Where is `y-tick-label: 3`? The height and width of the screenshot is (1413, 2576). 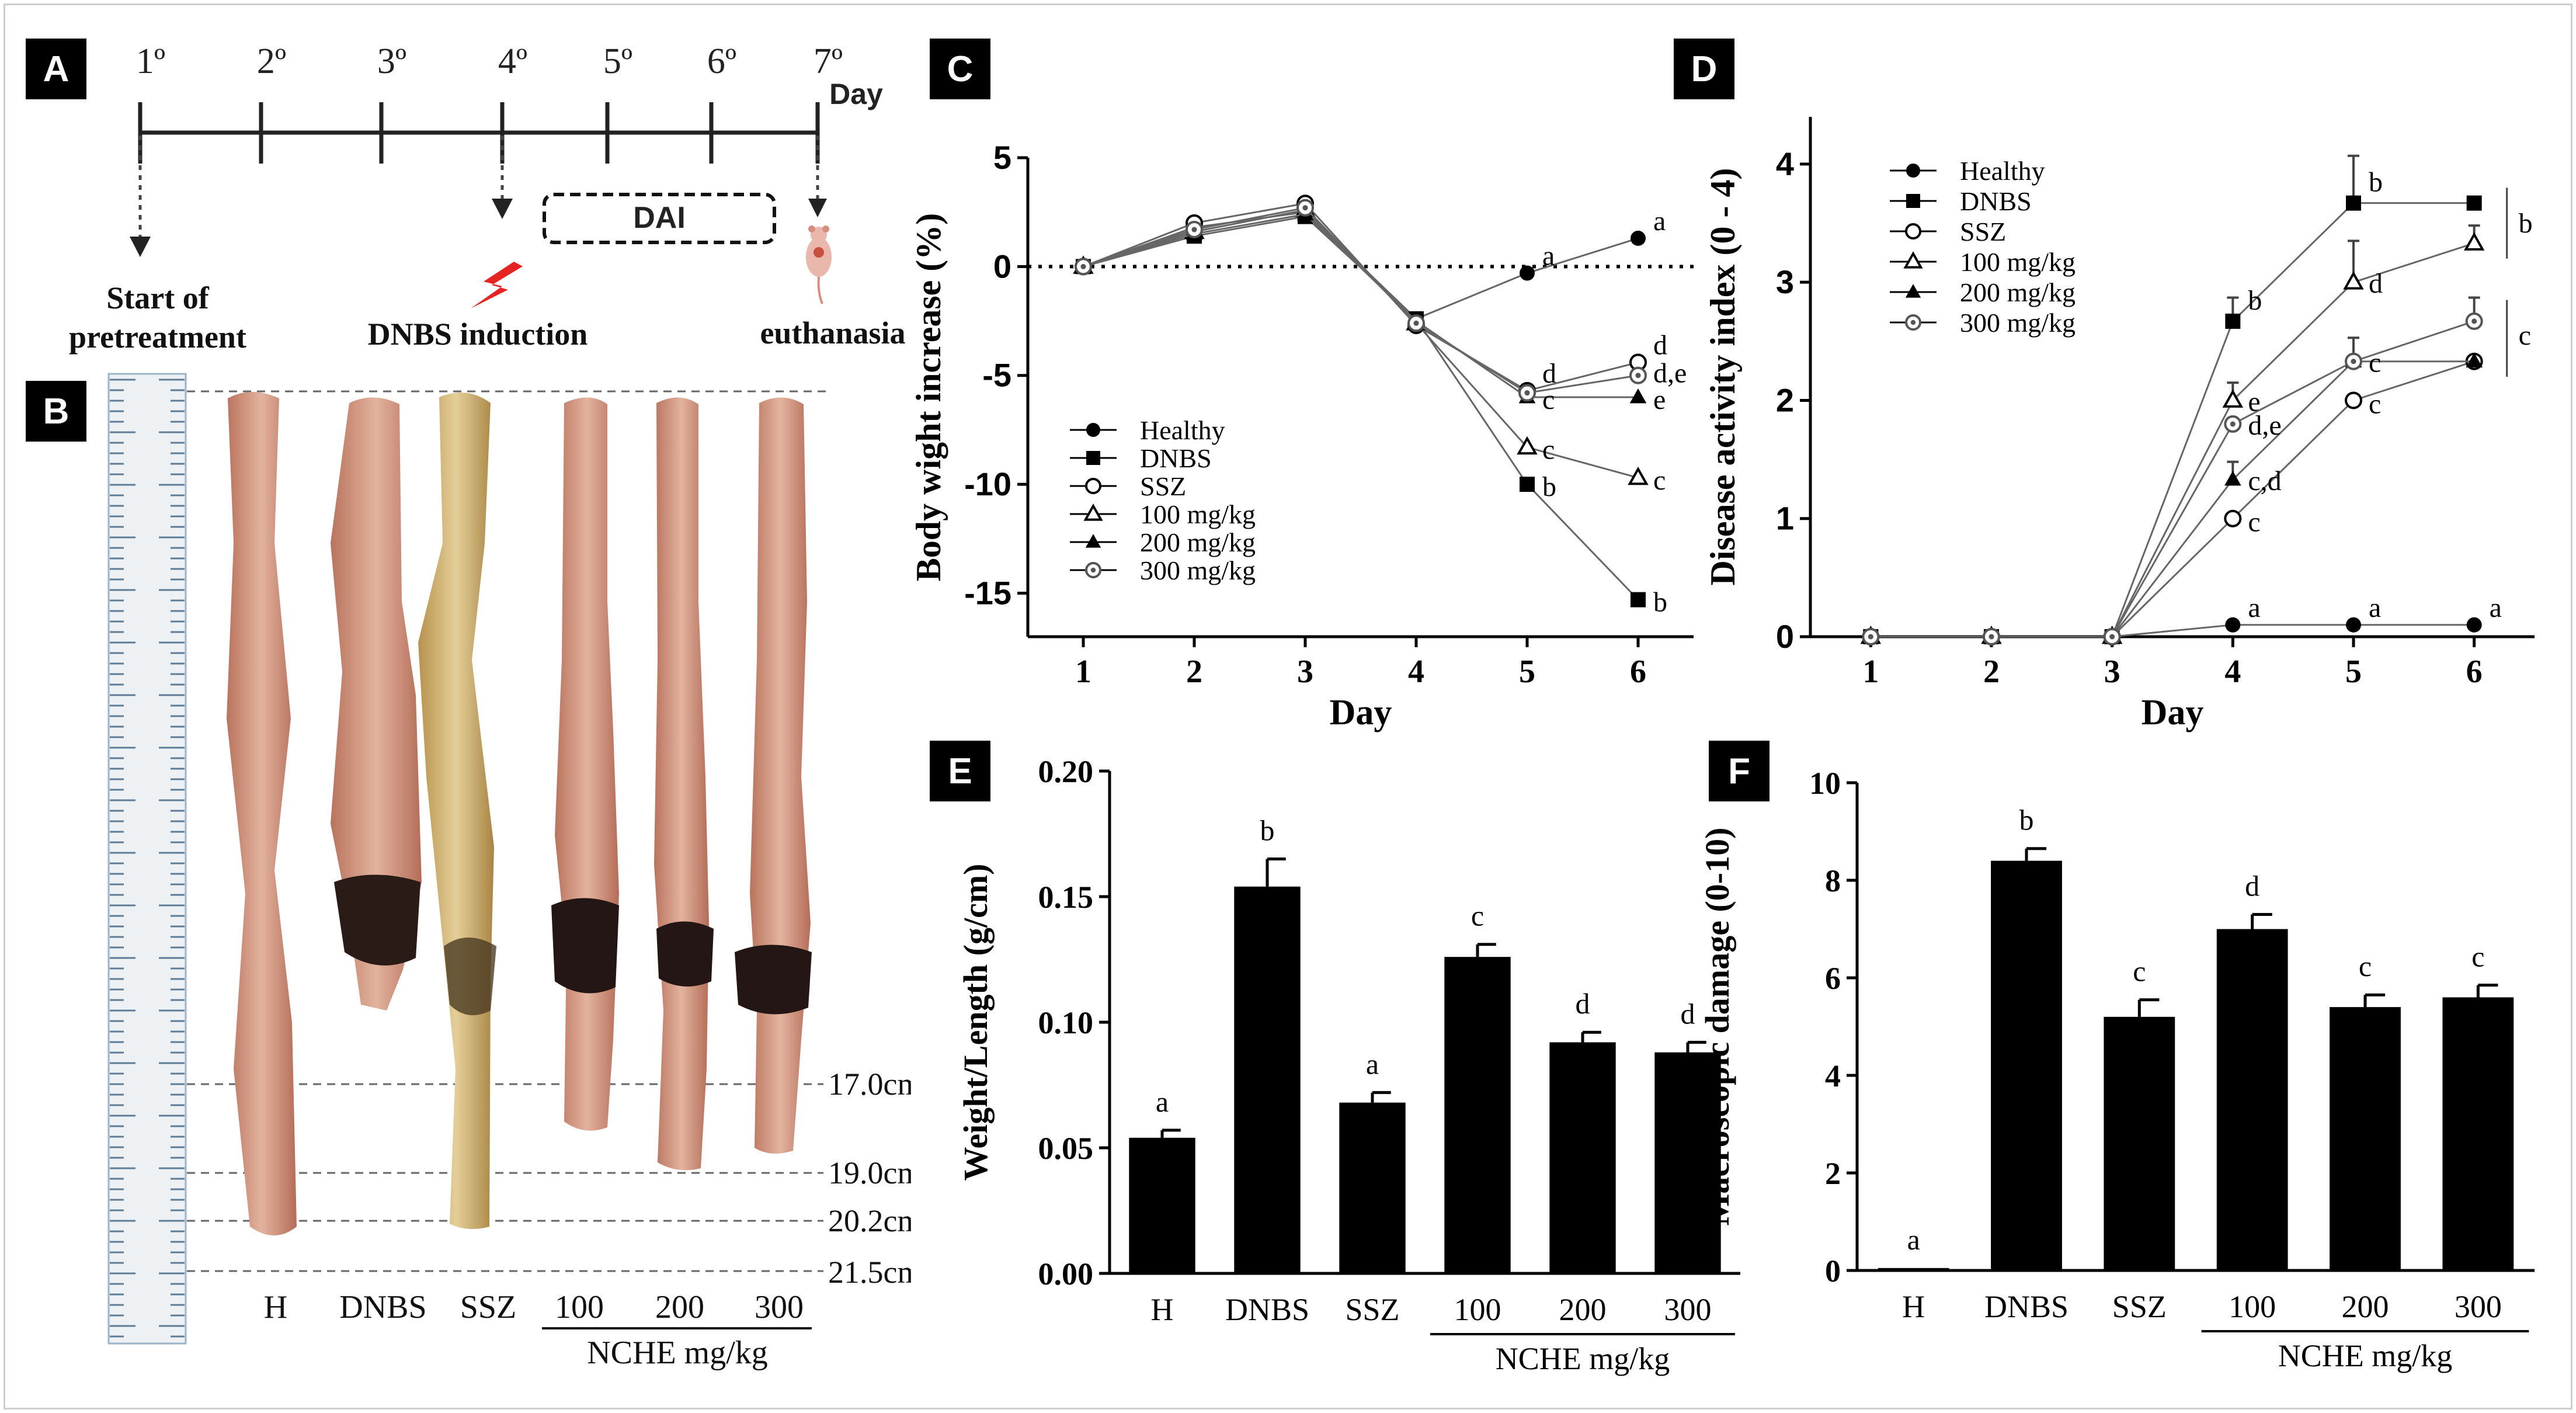
y-tick-label: 3 is located at coordinates (1785, 281).